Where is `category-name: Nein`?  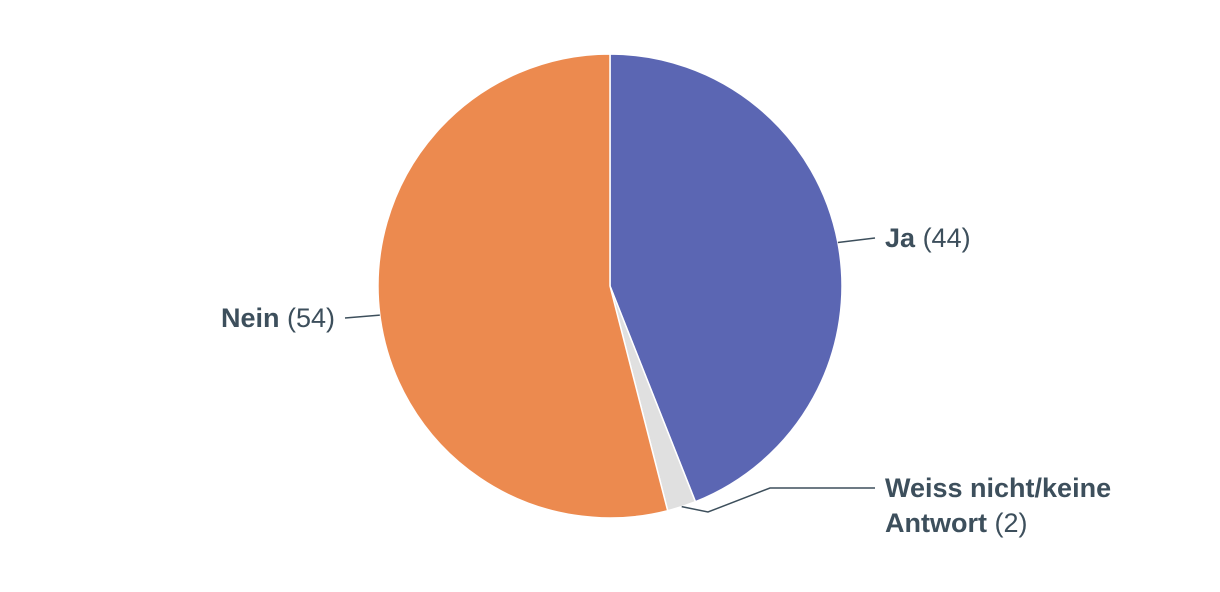 category-name: Nein is located at coordinates (250, 318).